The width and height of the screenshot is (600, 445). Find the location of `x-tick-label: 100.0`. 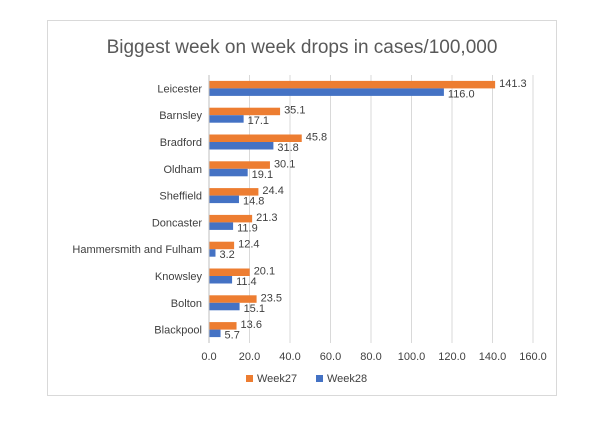

x-tick-label: 100.0 is located at coordinates (412, 357).